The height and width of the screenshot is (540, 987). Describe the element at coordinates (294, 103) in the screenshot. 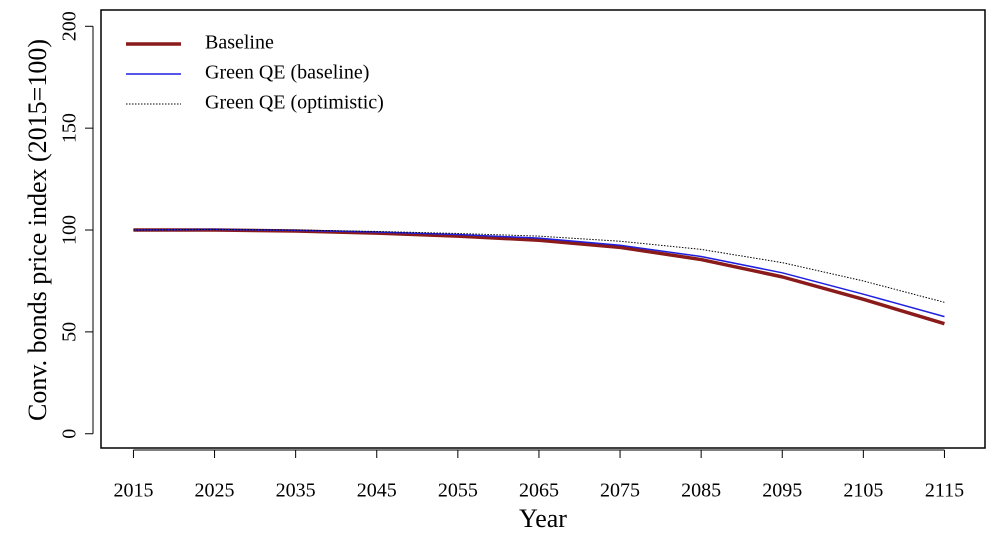

I see `legend-label: Green QE (optimistic)` at that location.